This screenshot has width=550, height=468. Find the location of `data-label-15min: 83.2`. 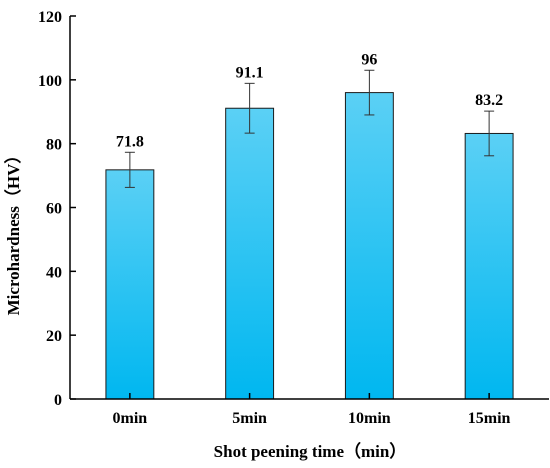

data-label-15min: 83.2 is located at coordinates (489, 100).